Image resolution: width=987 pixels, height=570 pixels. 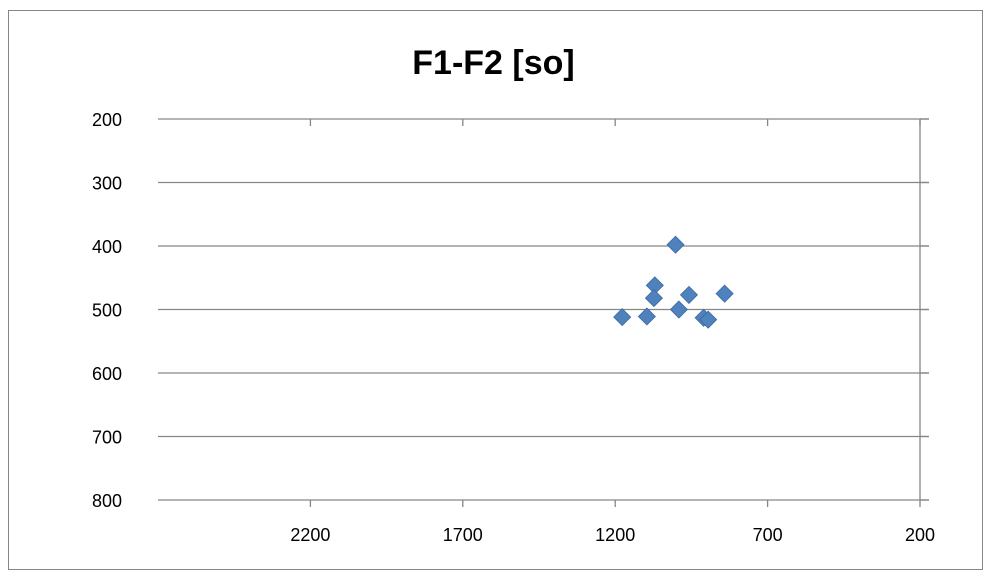 What do you see at coordinates (107, 501) in the screenshot?
I see `y-tick-label: 800` at bounding box center [107, 501].